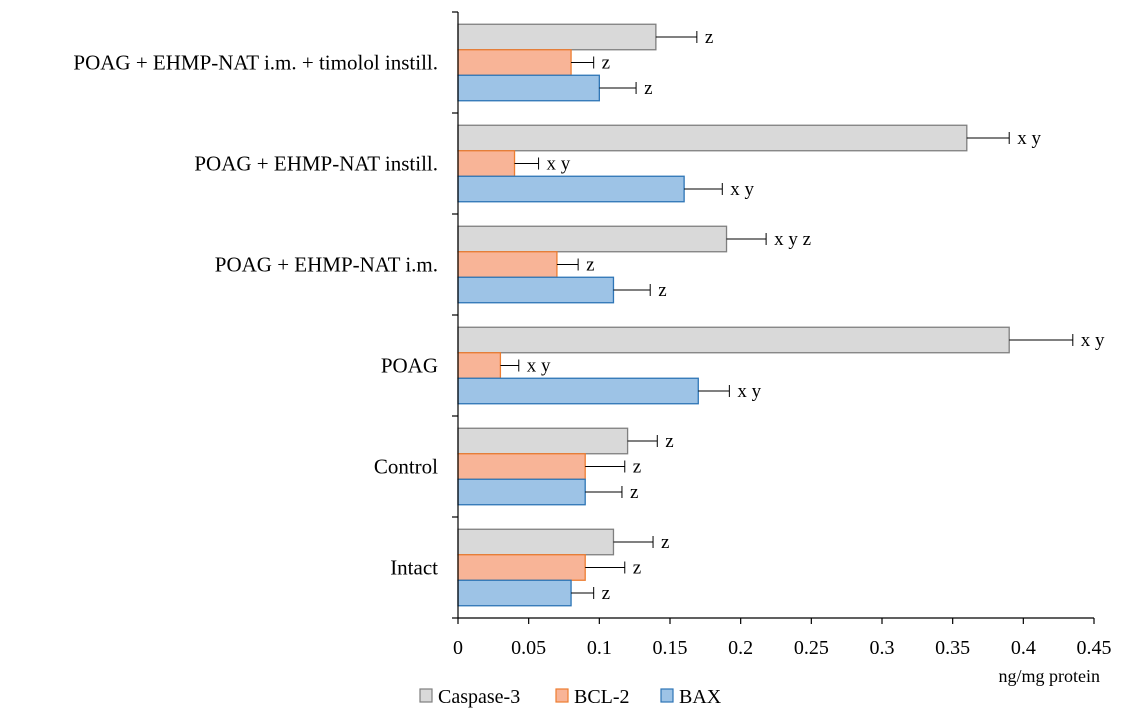 The image size is (1148, 718). I want to click on x-tick-label: 0.2, so click(740, 648).